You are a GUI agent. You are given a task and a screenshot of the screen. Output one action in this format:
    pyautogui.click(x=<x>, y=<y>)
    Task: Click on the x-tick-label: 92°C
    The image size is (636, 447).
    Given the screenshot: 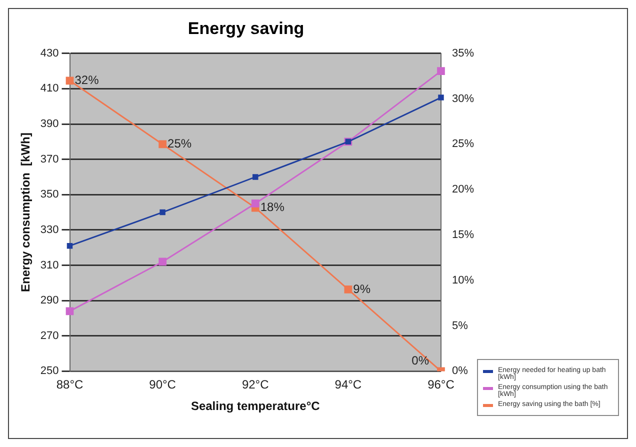 What is the action you would take?
    pyautogui.click(x=256, y=385)
    